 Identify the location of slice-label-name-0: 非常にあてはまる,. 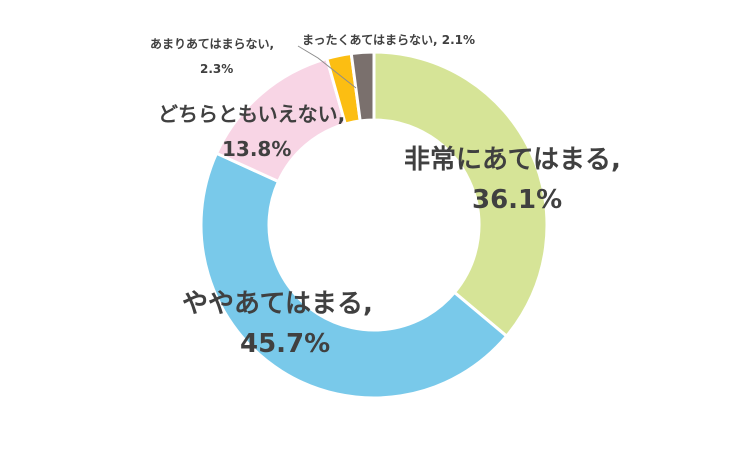
(512, 160).